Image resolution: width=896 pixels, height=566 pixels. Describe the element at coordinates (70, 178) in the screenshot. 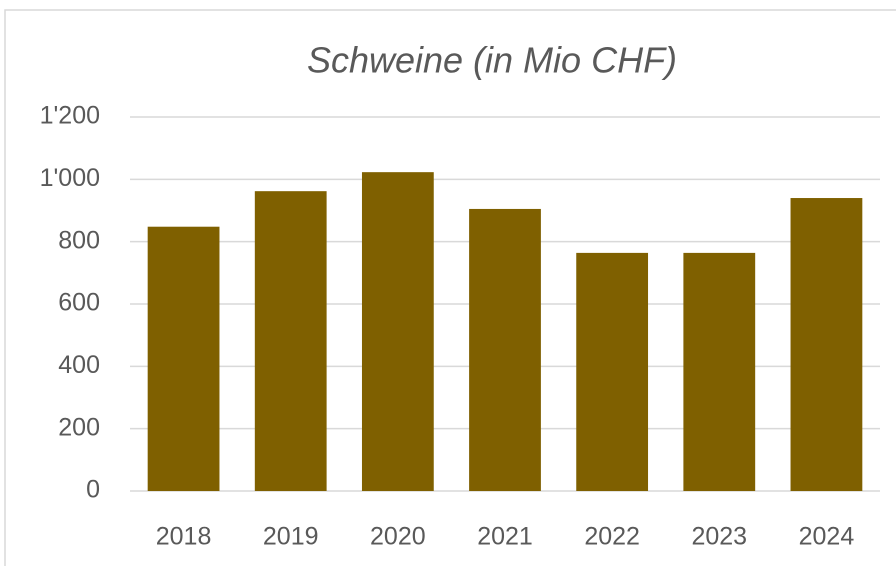

I see `y-tick-label: 1'000` at that location.